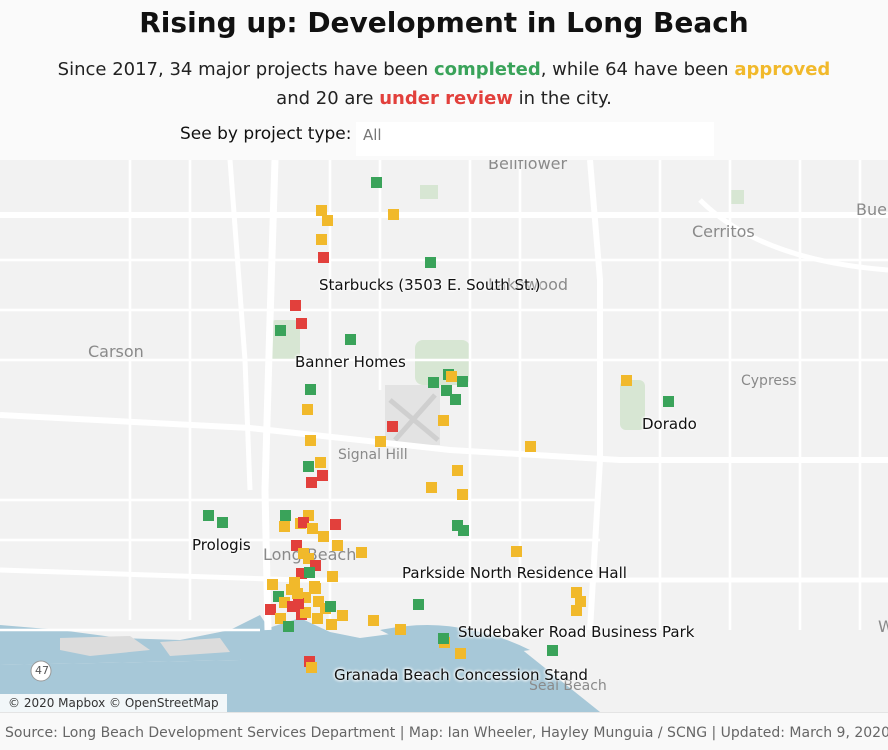  I want to click on place-label-lakewood: Lakewood, so click(528, 284).